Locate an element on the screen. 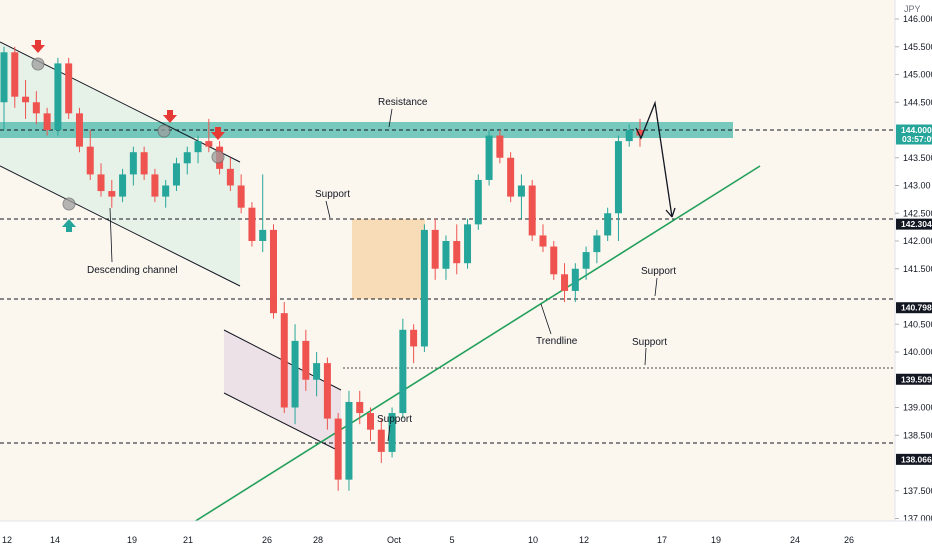 This screenshot has height=550, width=932. y-tick-label: 137.000 is located at coordinates (917, 519).